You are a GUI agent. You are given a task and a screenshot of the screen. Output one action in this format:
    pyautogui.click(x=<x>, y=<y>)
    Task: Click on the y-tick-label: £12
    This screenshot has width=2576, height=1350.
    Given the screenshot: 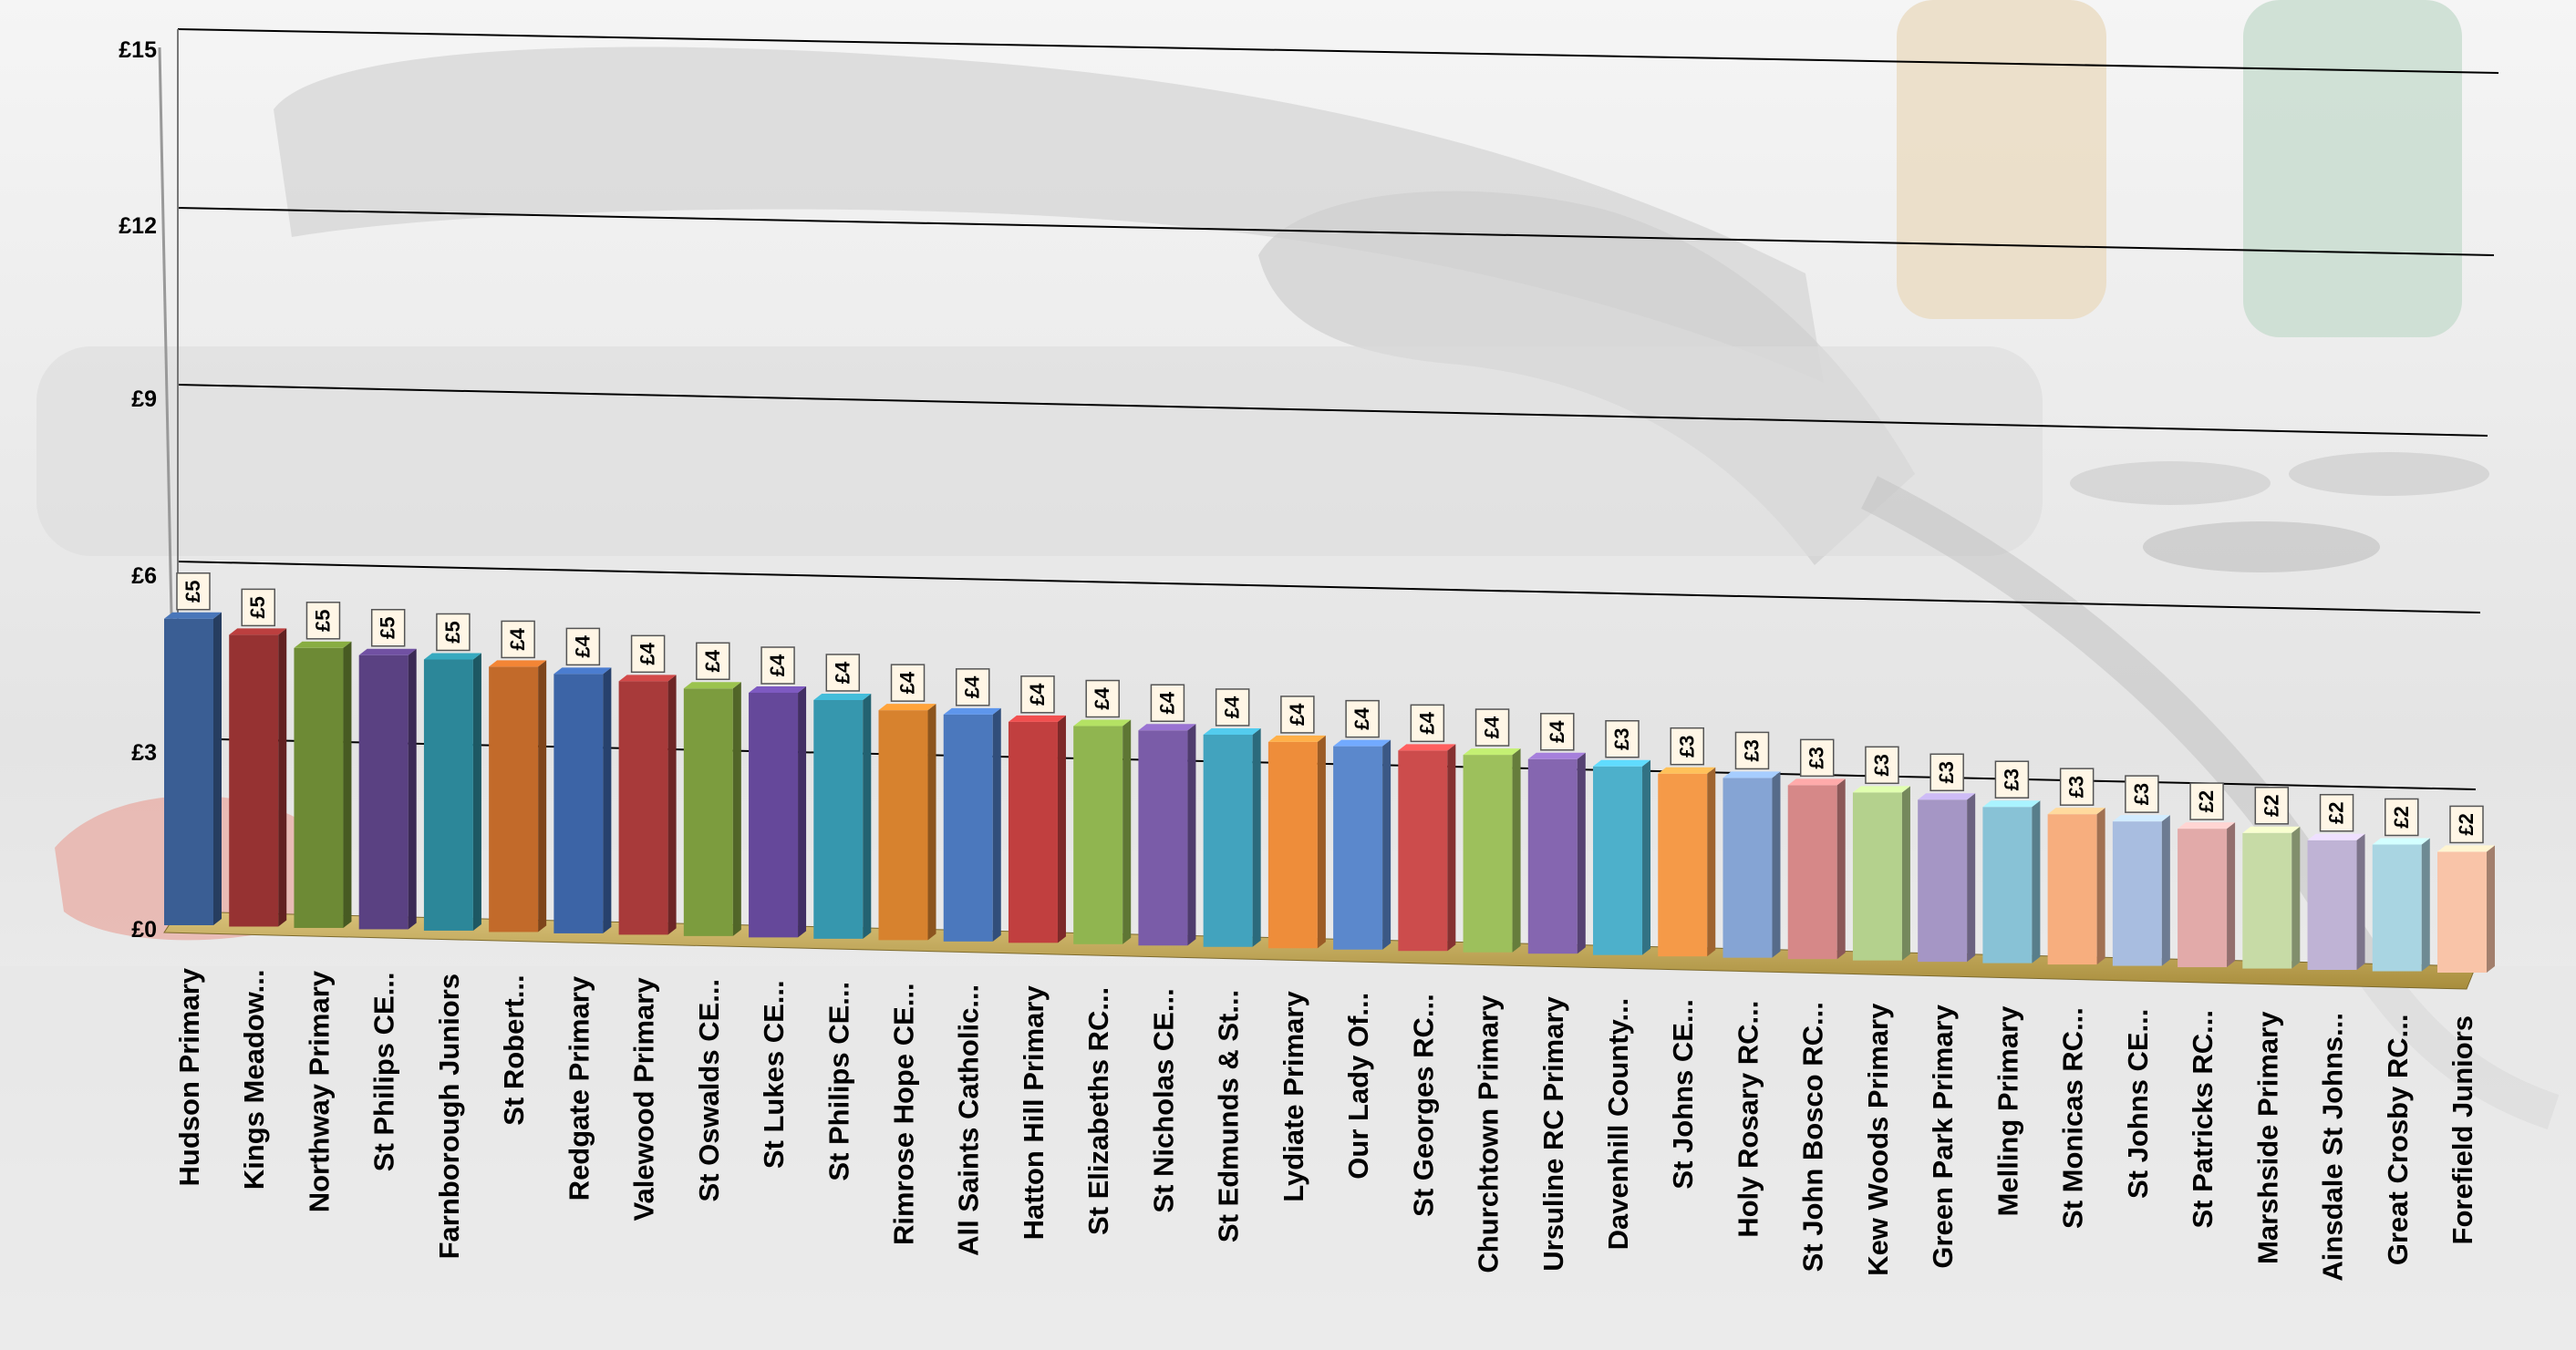 What is the action you would take?
    pyautogui.click(x=138, y=226)
    